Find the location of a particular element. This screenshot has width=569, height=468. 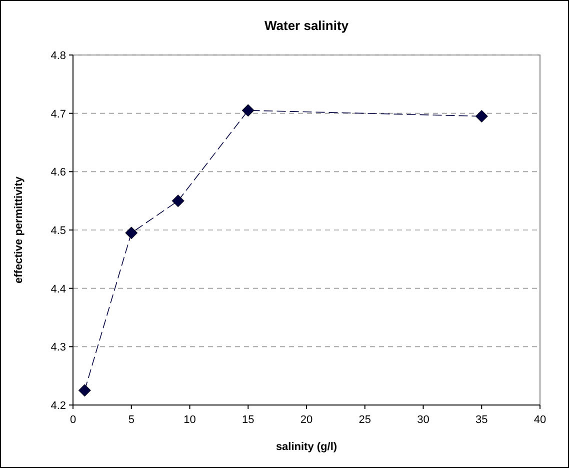

x-tick-label: 15 is located at coordinates (248, 420).